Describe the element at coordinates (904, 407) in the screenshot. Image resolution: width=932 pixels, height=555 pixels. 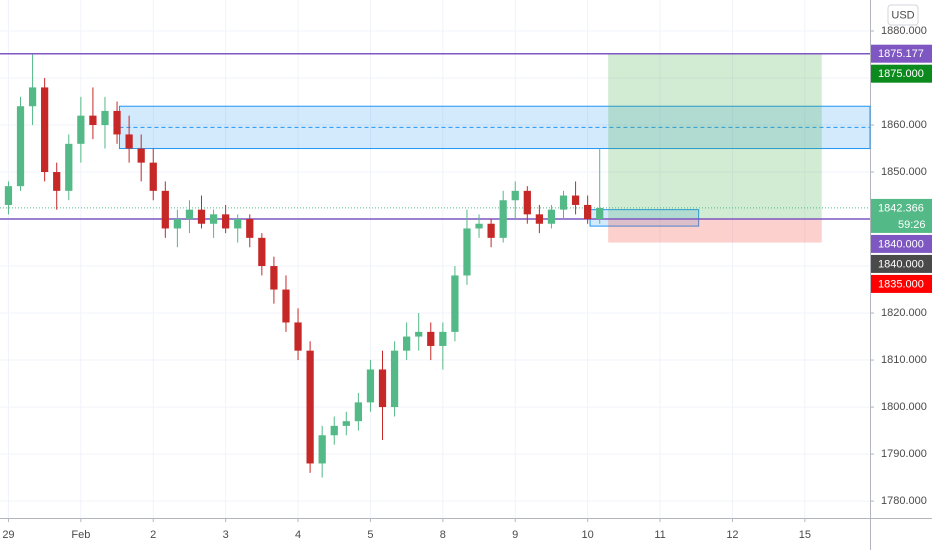
I see `y-tick-label: 1800.000` at that location.